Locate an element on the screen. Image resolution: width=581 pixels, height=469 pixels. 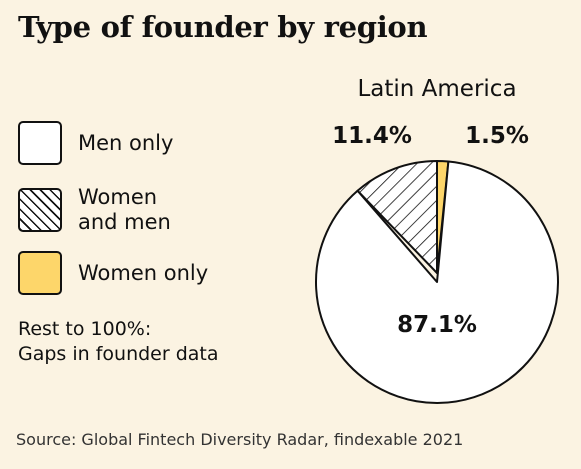
pie-slice-women-and-men is located at coordinates (397, 217).